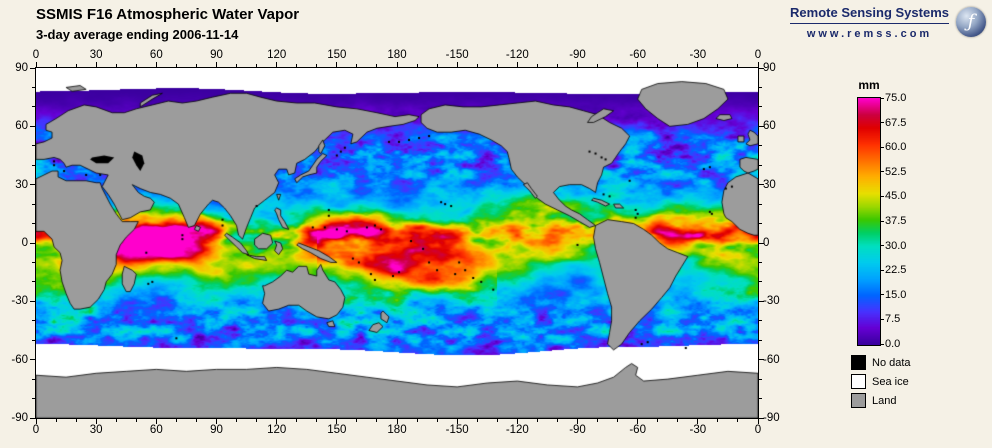  What do you see at coordinates (337, 430) in the screenshot?
I see `lon-tick-label: 150` at bounding box center [337, 430].